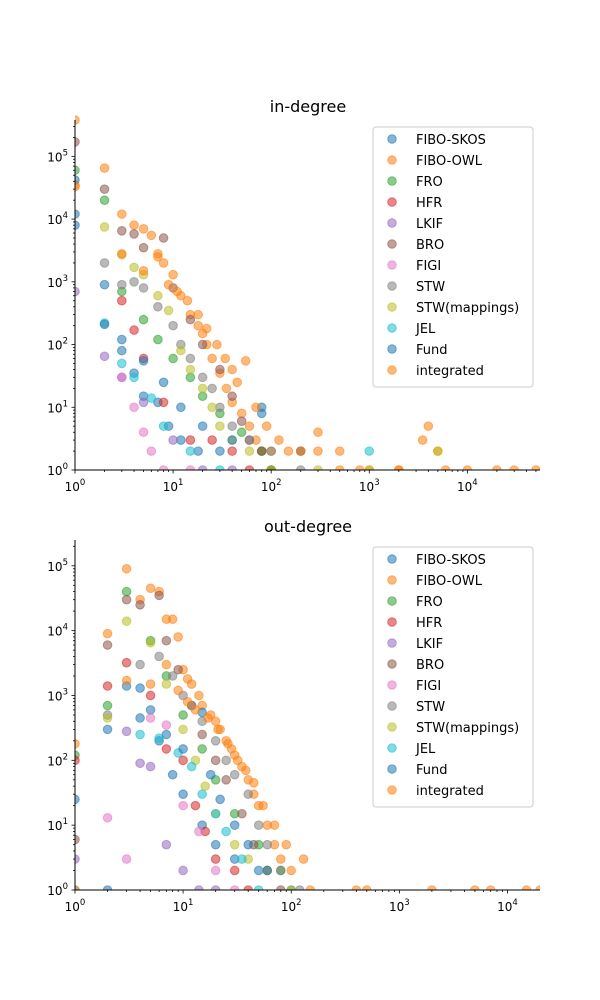 Image resolution: width=600 pixels, height=1000 pixels. Describe the element at coordinates (425, 329) in the screenshot. I see `legend-label: JEL` at that location.